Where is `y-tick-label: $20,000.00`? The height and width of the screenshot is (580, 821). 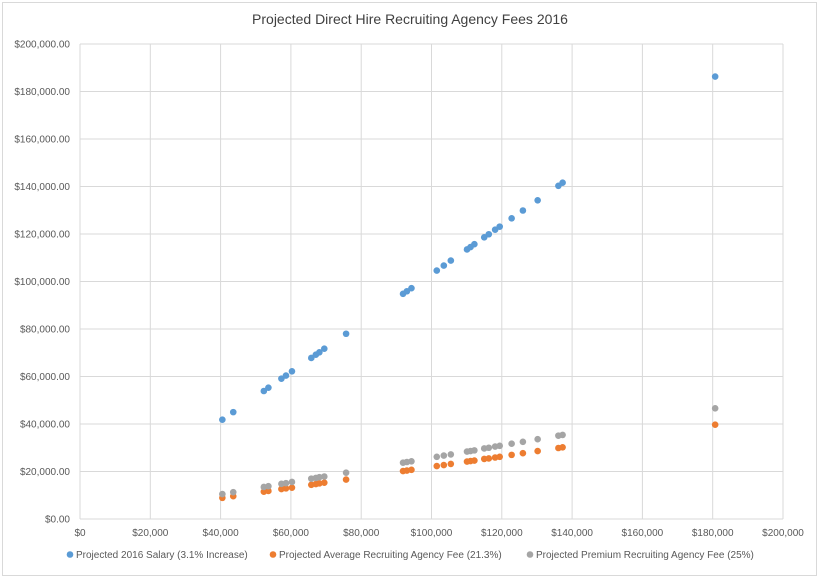 y-tick-label: $20,000.00 is located at coordinates (45, 472).